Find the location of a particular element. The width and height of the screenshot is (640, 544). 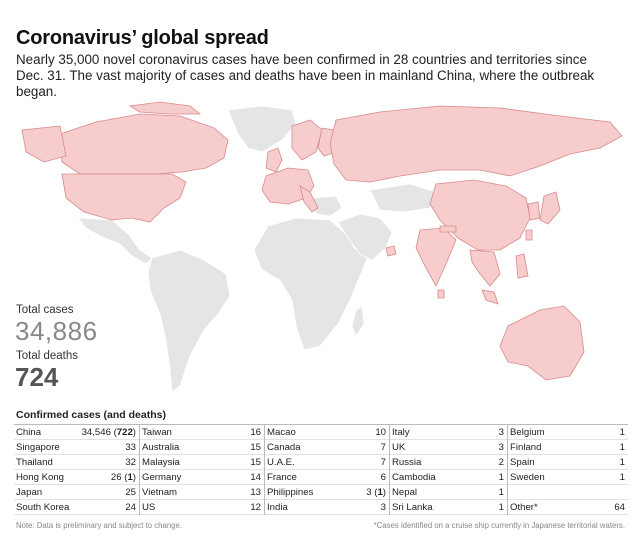

cases-value: 6 is located at coordinates (383, 477).